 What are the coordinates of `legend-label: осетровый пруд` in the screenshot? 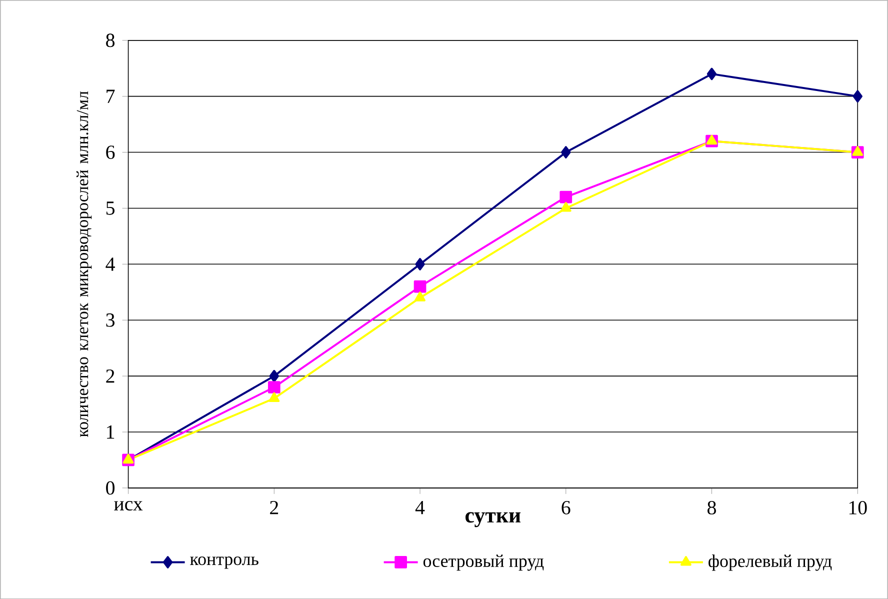 It's located at (483, 562).